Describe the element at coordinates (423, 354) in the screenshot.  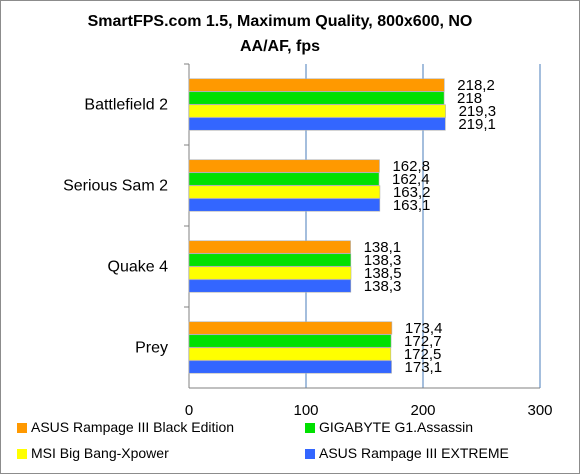
I see `data-label: 172,5` at that location.